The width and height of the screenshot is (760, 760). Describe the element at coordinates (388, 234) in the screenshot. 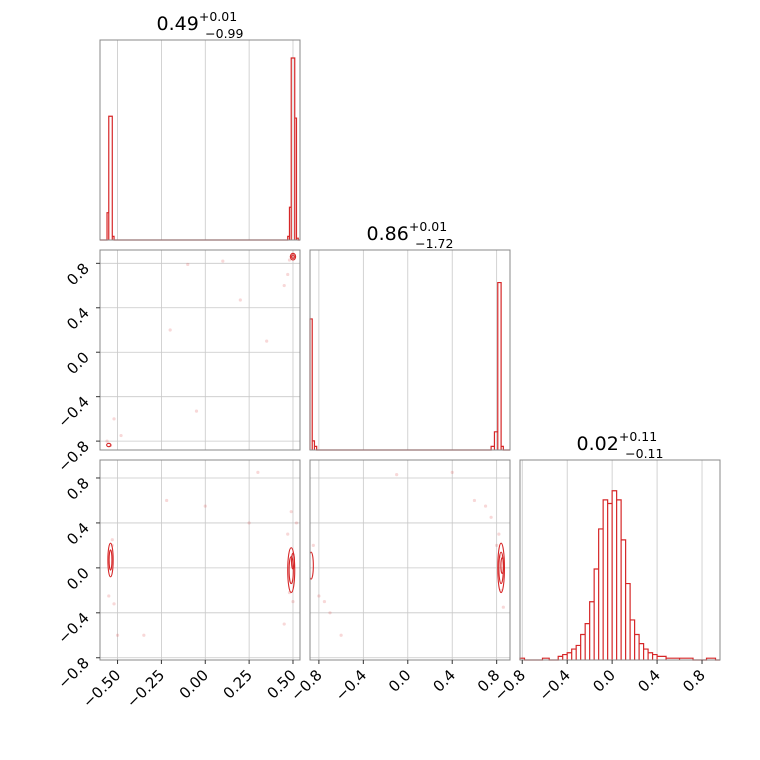

I see `title-p1-median: 0.86` at that location.